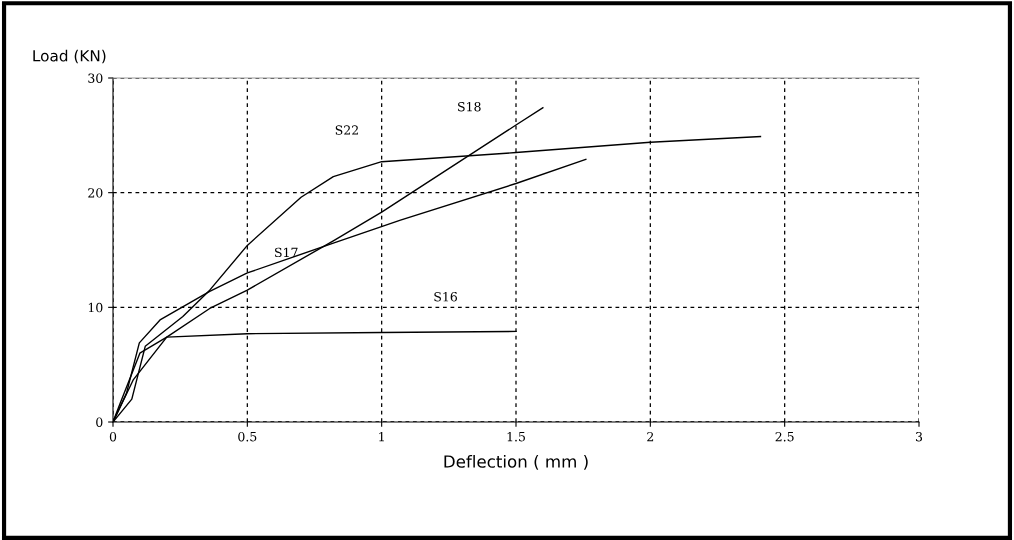 The width and height of the screenshot is (1014, 540). I want to click on y-tick-label: 20, so click(95, 193).